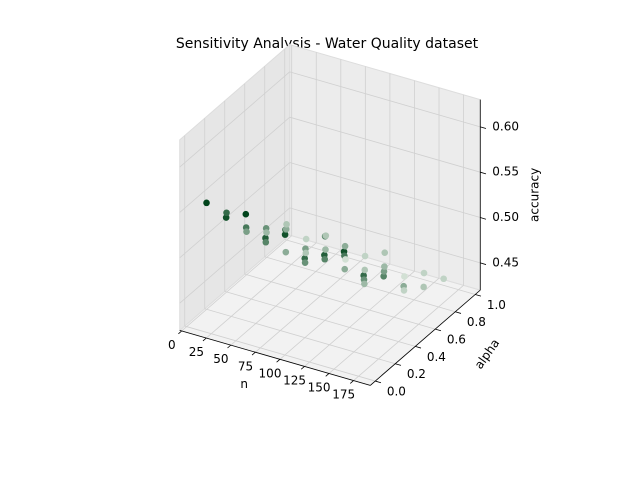 The width and height of the screenshot is (640, 484). Describe the element at coordinates (220, 359) in the screenshot. I see `x-tick-label: 50` at that location.